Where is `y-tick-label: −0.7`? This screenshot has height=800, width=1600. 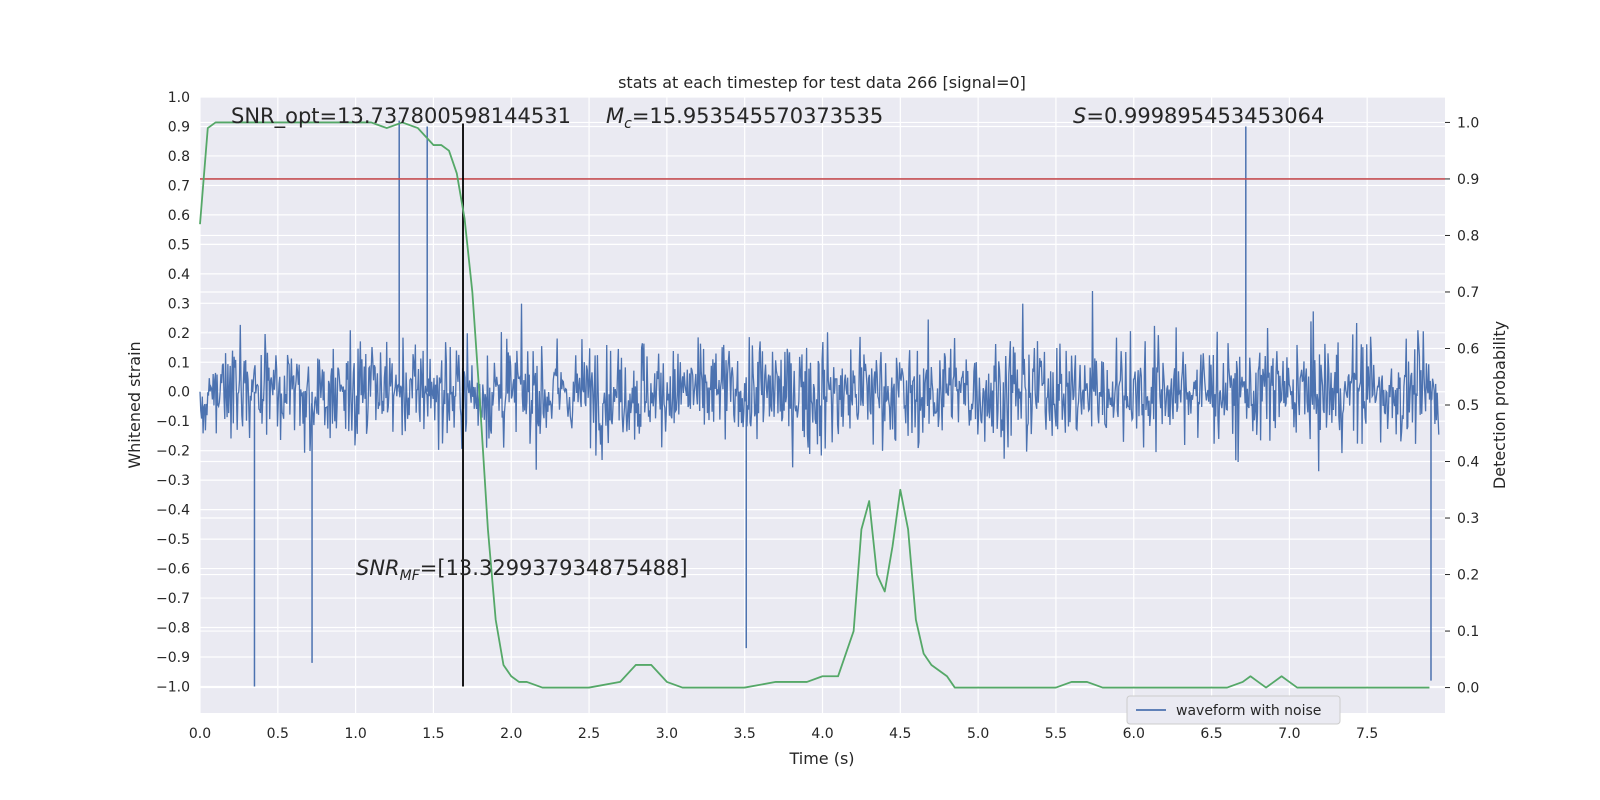 y-tick-label: −0.7 is located at coordinates (173, 599).